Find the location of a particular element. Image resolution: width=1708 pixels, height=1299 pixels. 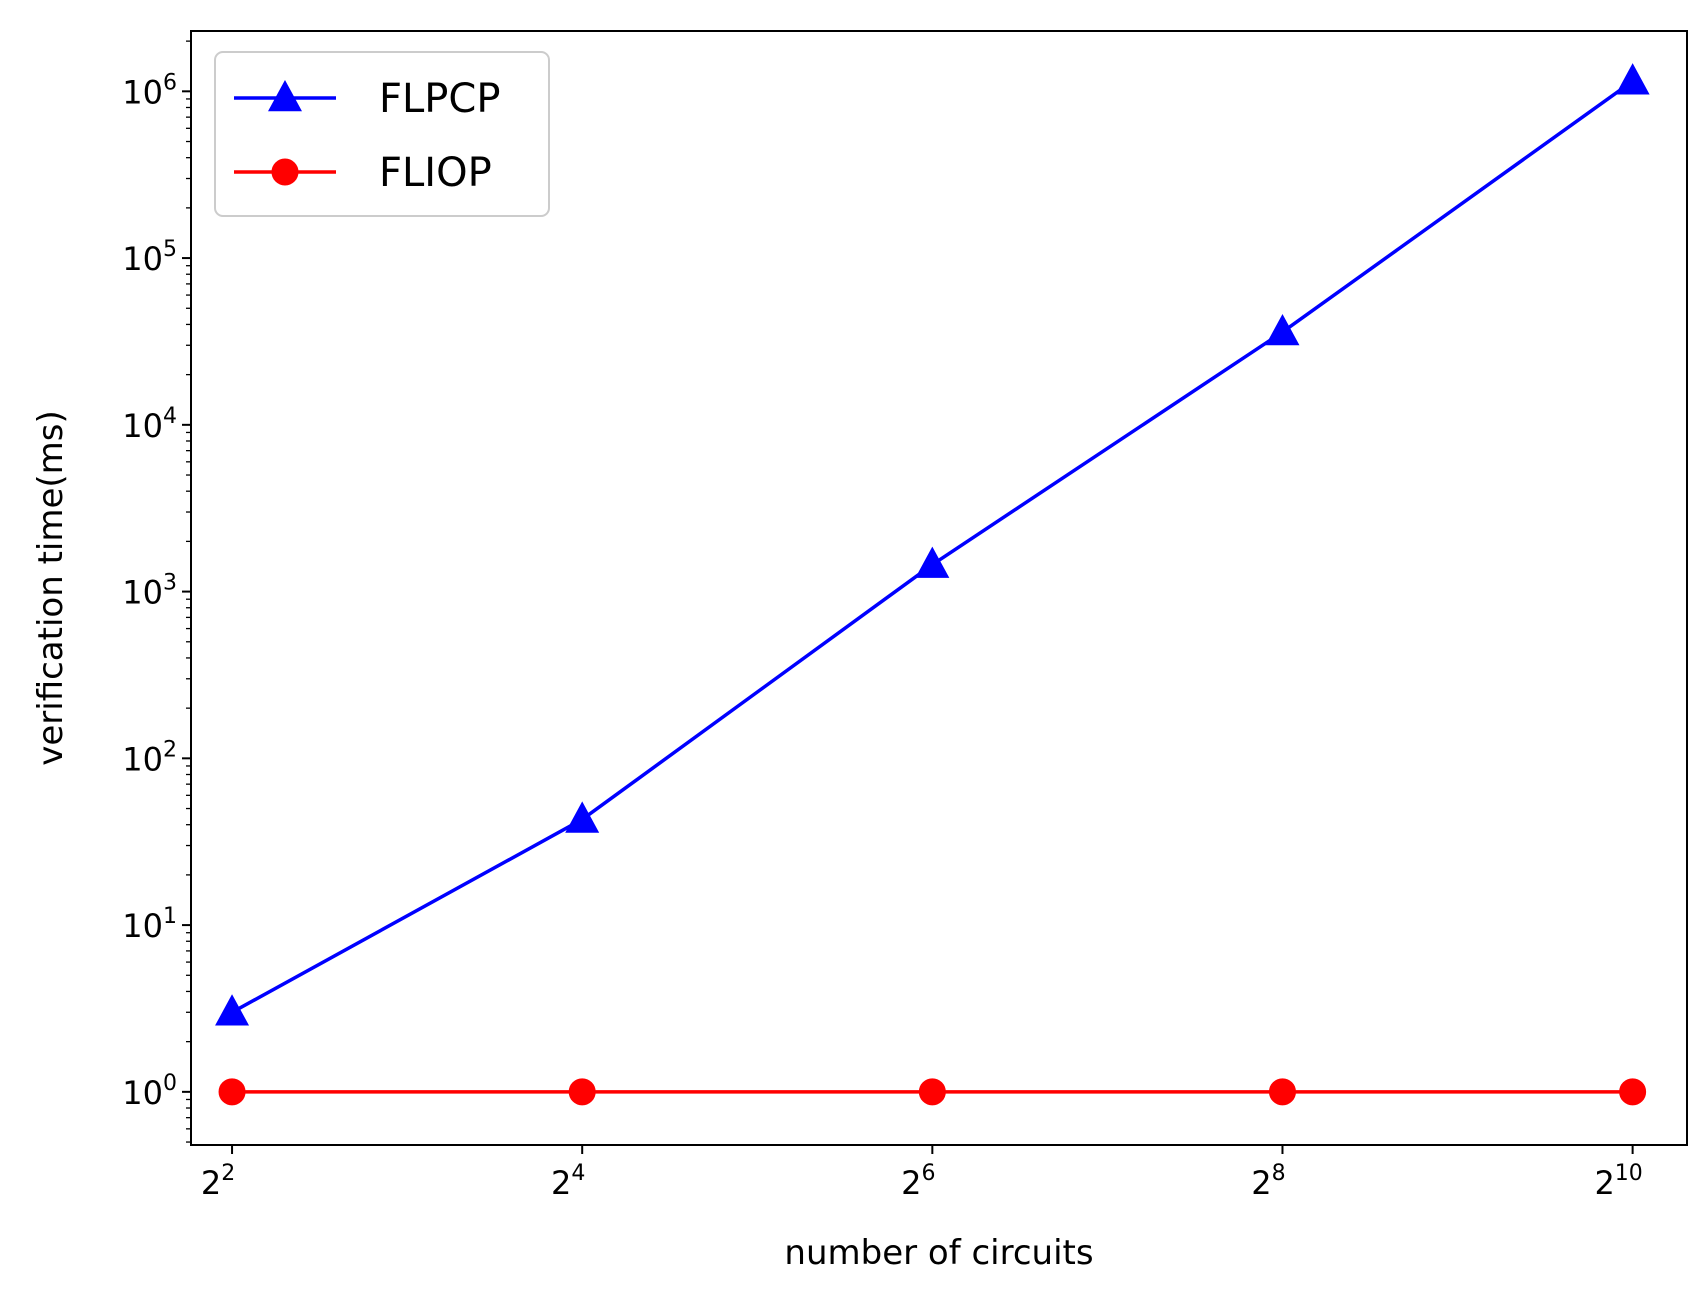

y-tick-label: 104 is located at coordinates (149, 424).